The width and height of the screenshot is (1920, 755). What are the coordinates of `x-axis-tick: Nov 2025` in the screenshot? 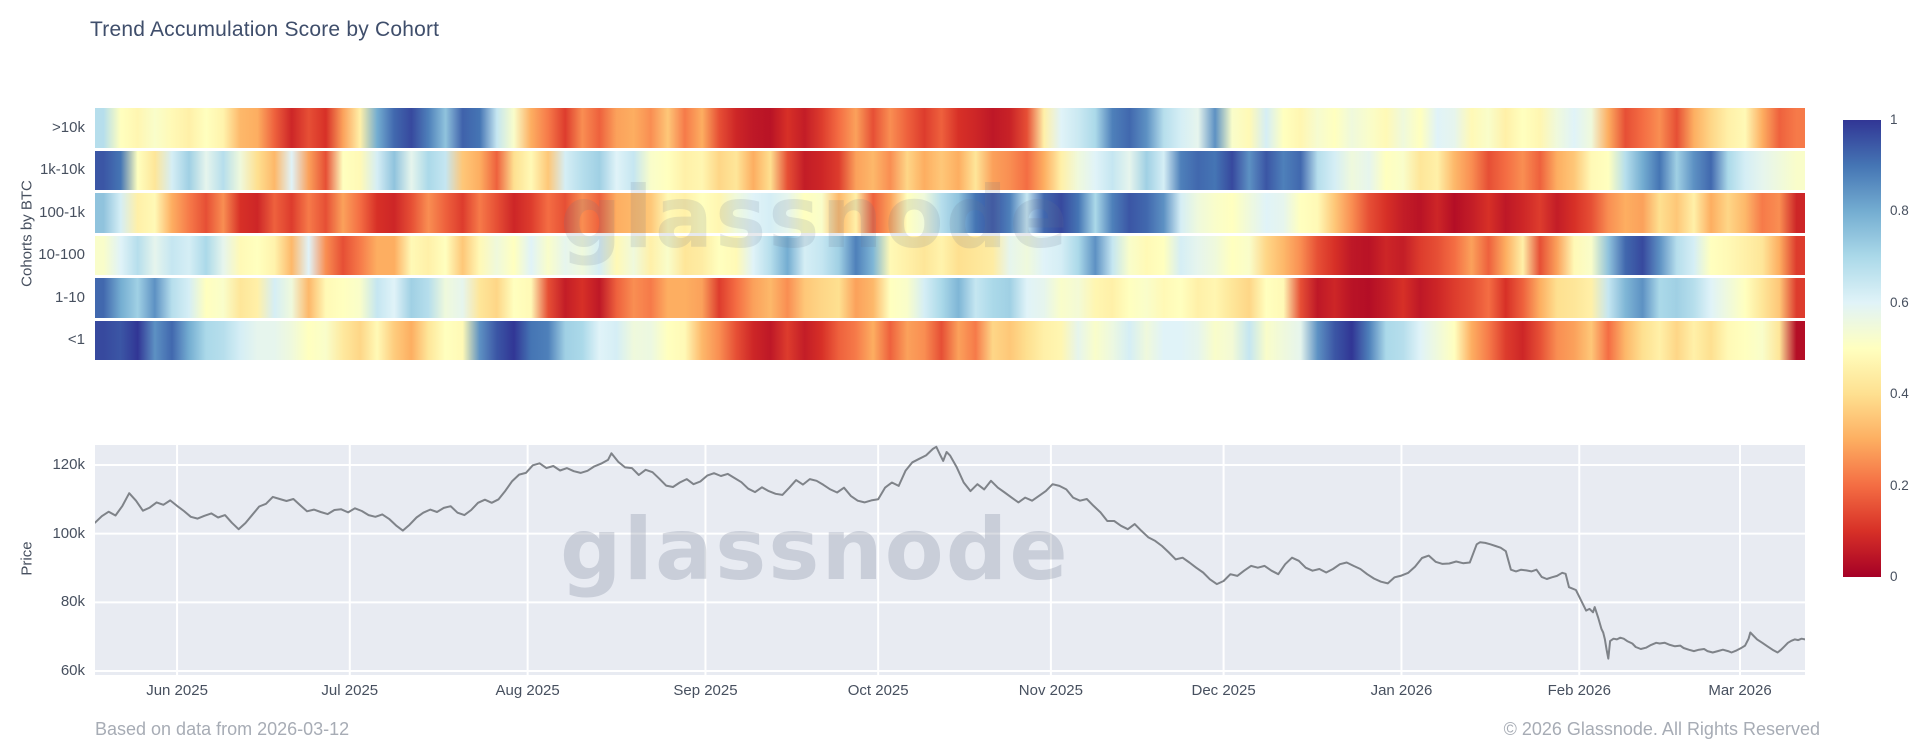 It's located at (1050, 690).